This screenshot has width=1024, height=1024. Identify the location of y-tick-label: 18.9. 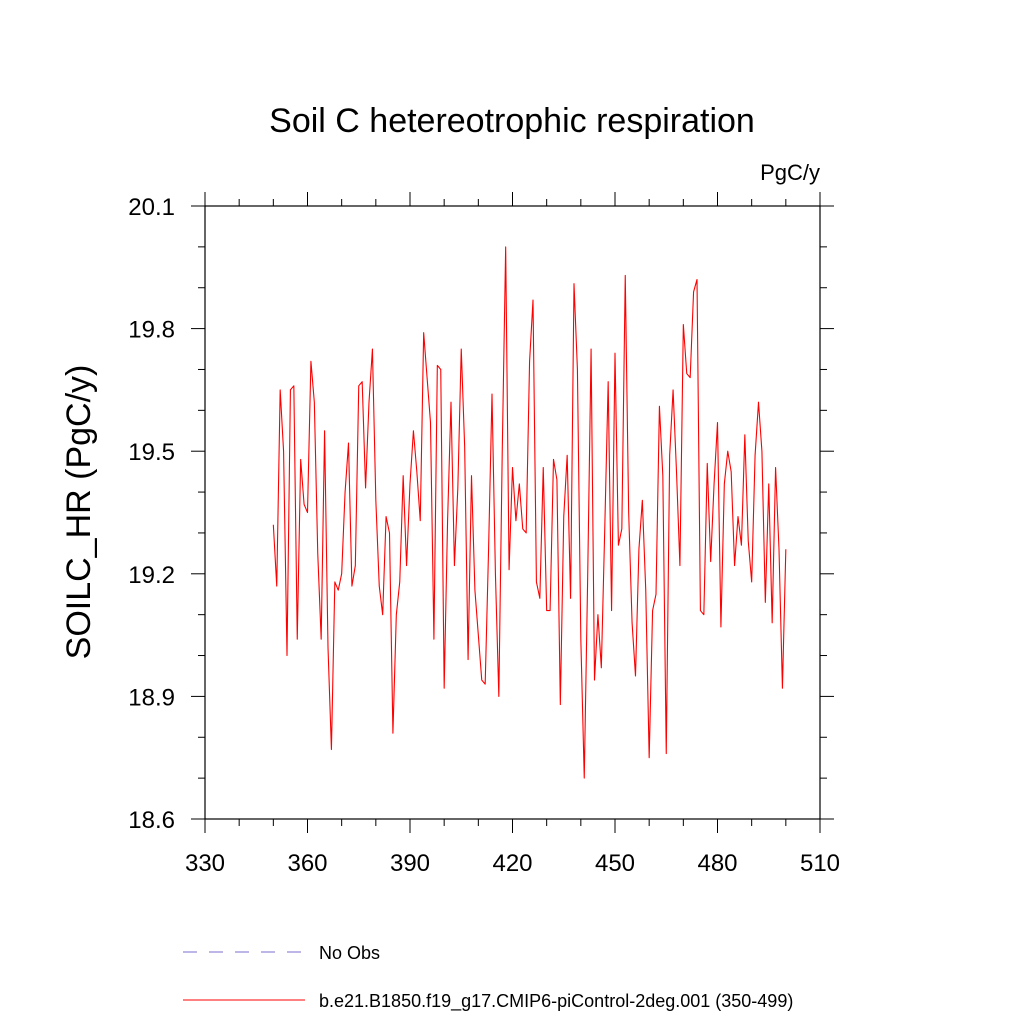
(151, 697).